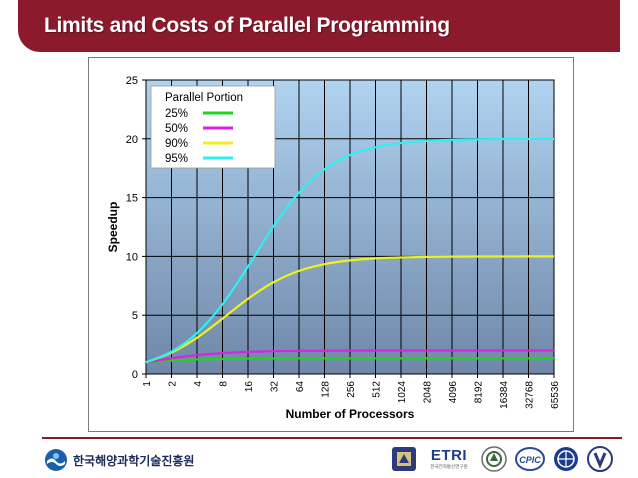 The width and height of the screenshot is (638, 478). What do you see at coordinates (135, 375) in the screenshot?
I see `y-tick-label: 0` at bounding box center [135, 375].